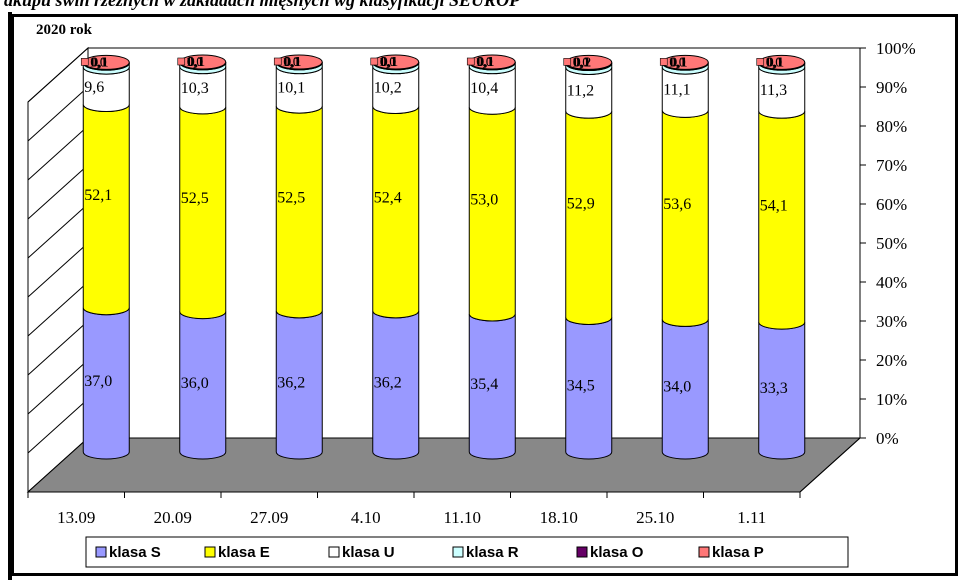  What do you see at coordinates (830, 465) in the screenshot?
I see `floor-edge` at bounding box center [830, 465].